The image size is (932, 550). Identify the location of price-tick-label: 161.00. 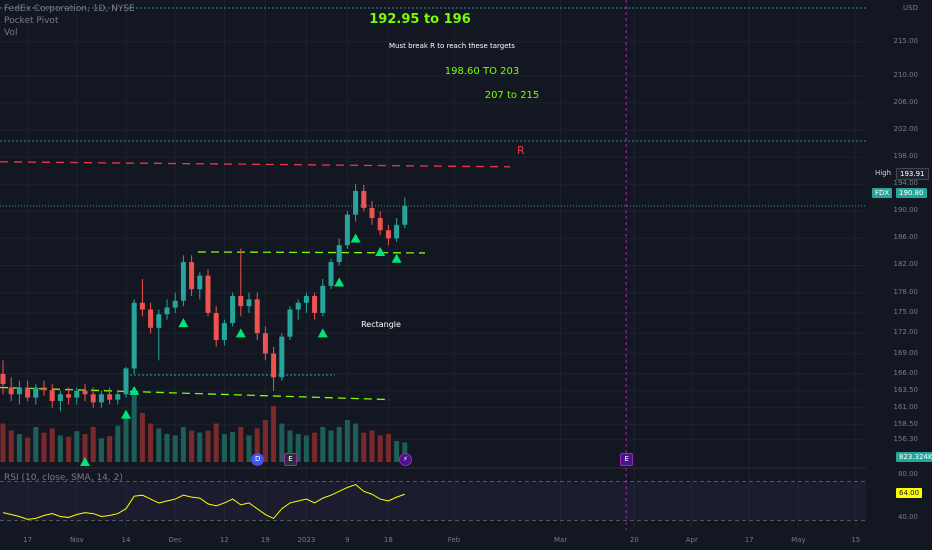
(906, 406).